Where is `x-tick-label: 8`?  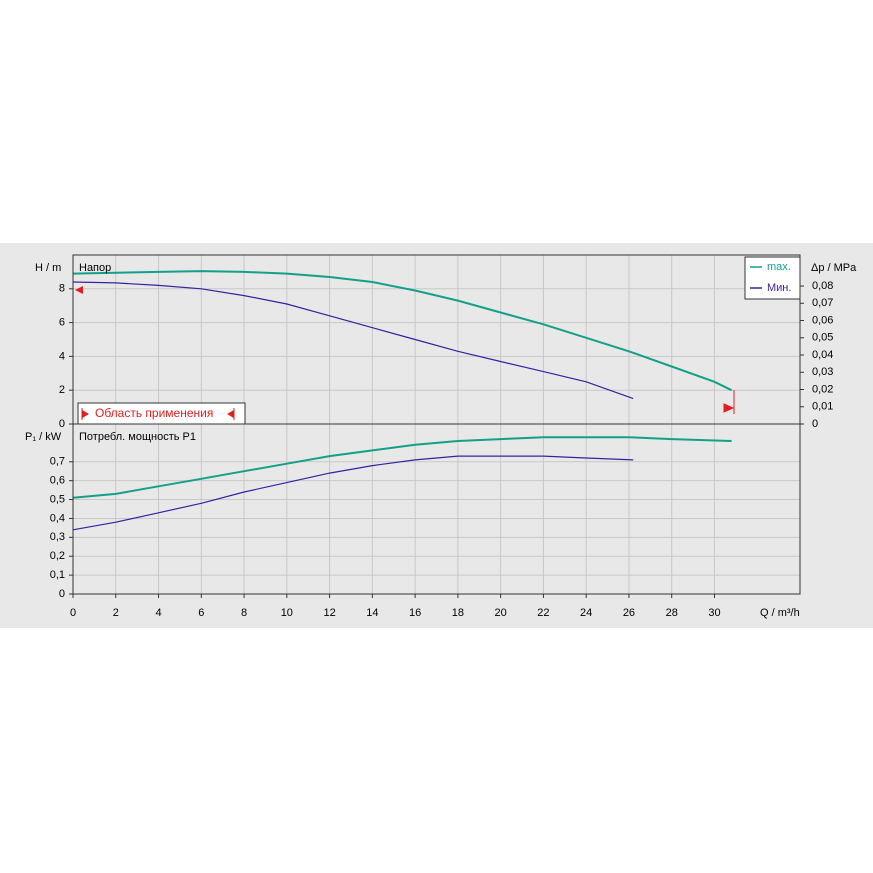
x-tick-label: 8 is located at coordinates (244, 613).